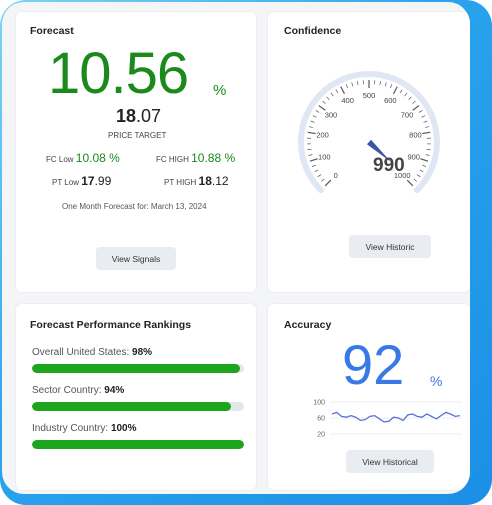 The width and height of the screenshot is (492, 505). I want to click on gauge-tick-label: 600, so click(390, 100).